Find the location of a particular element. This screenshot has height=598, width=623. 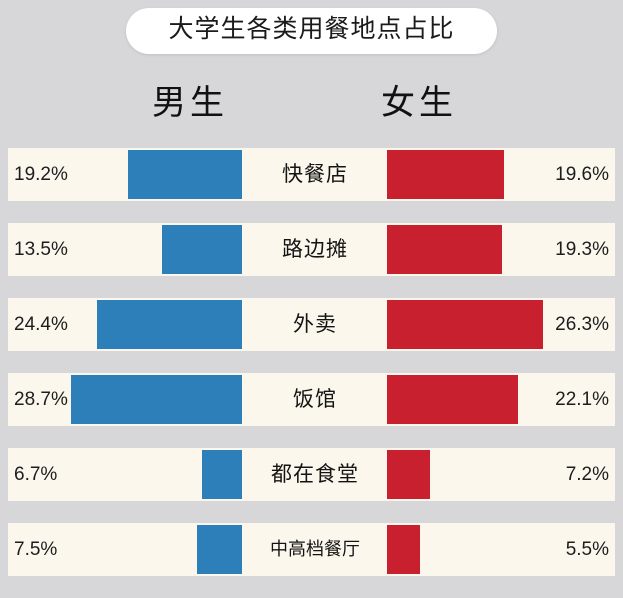

page-title: 大学生各类用餐地点占比 is located at coordinates (311, 29).